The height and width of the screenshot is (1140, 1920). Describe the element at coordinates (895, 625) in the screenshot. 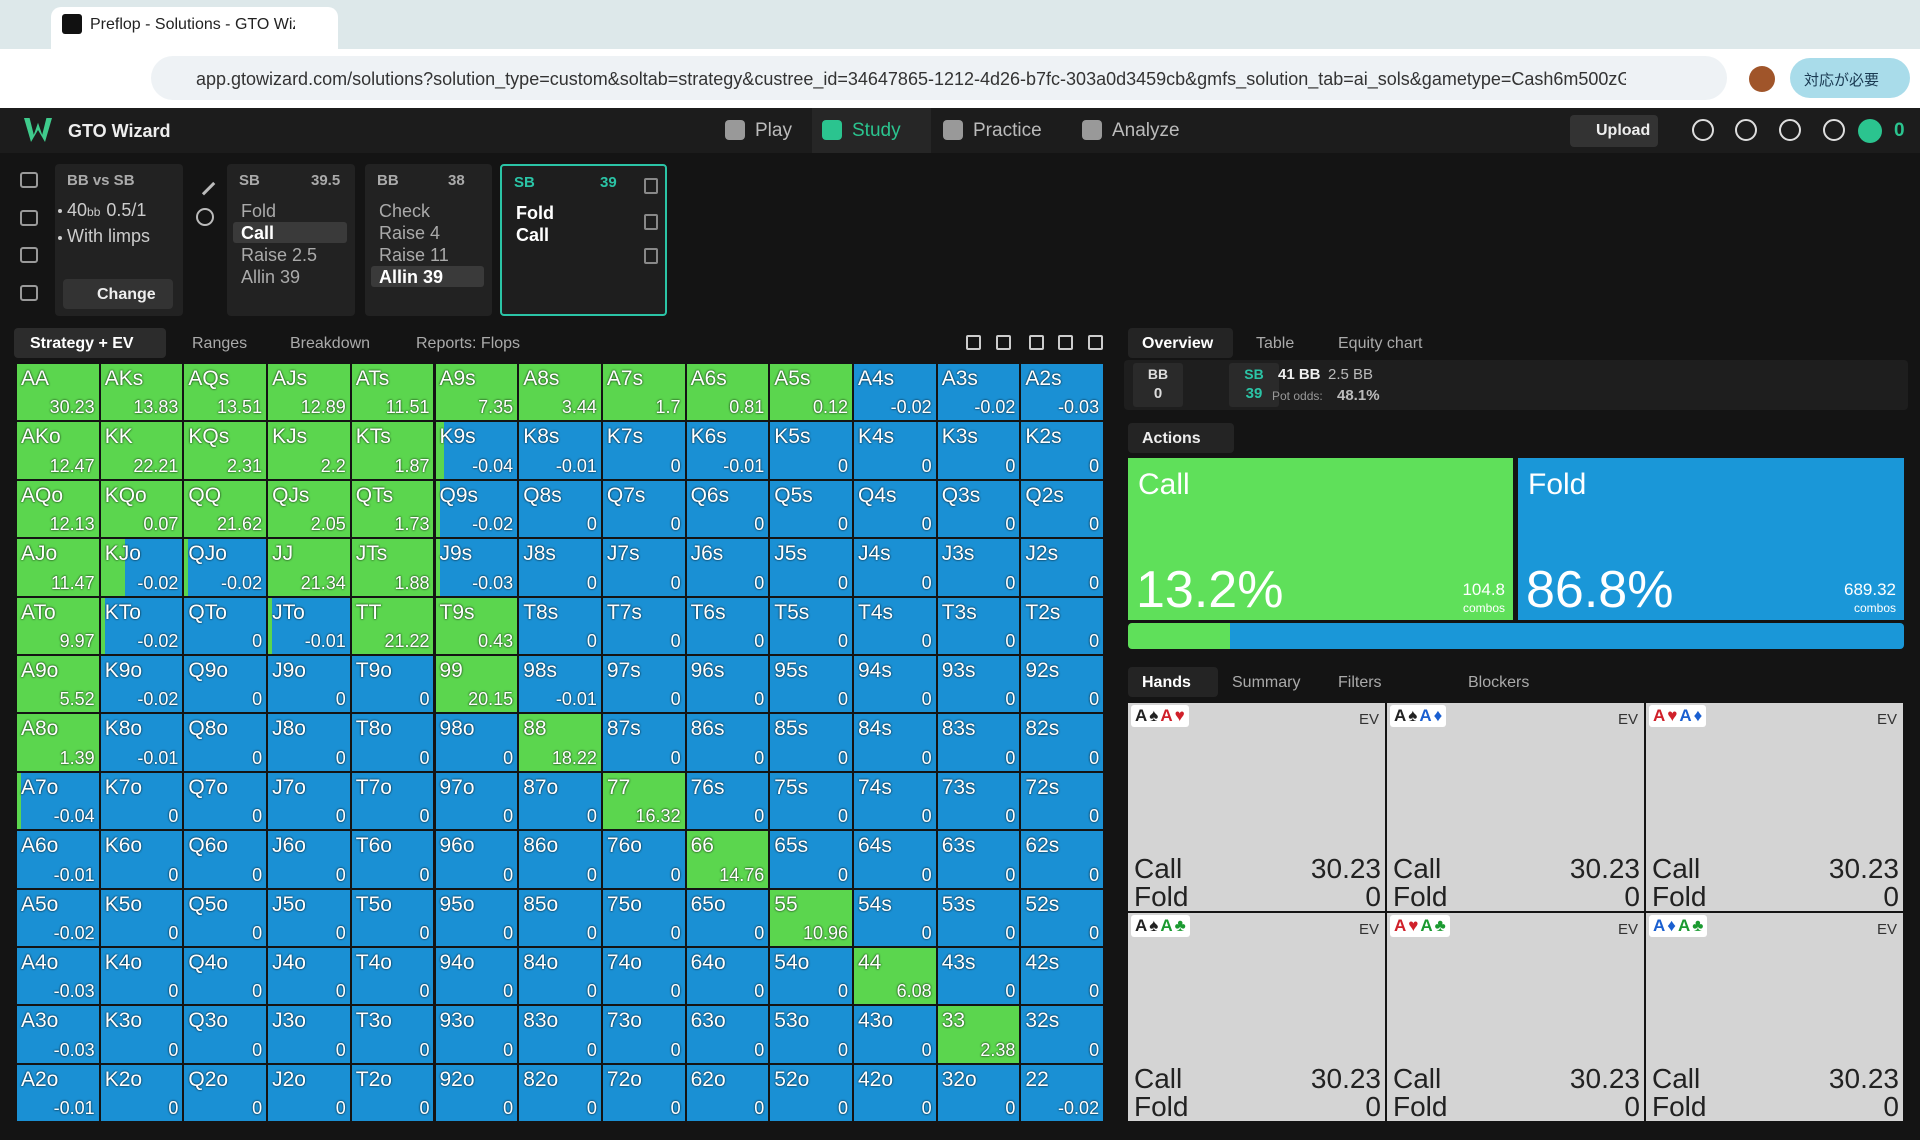

I see `hand-cell: T4s 0` at that location.